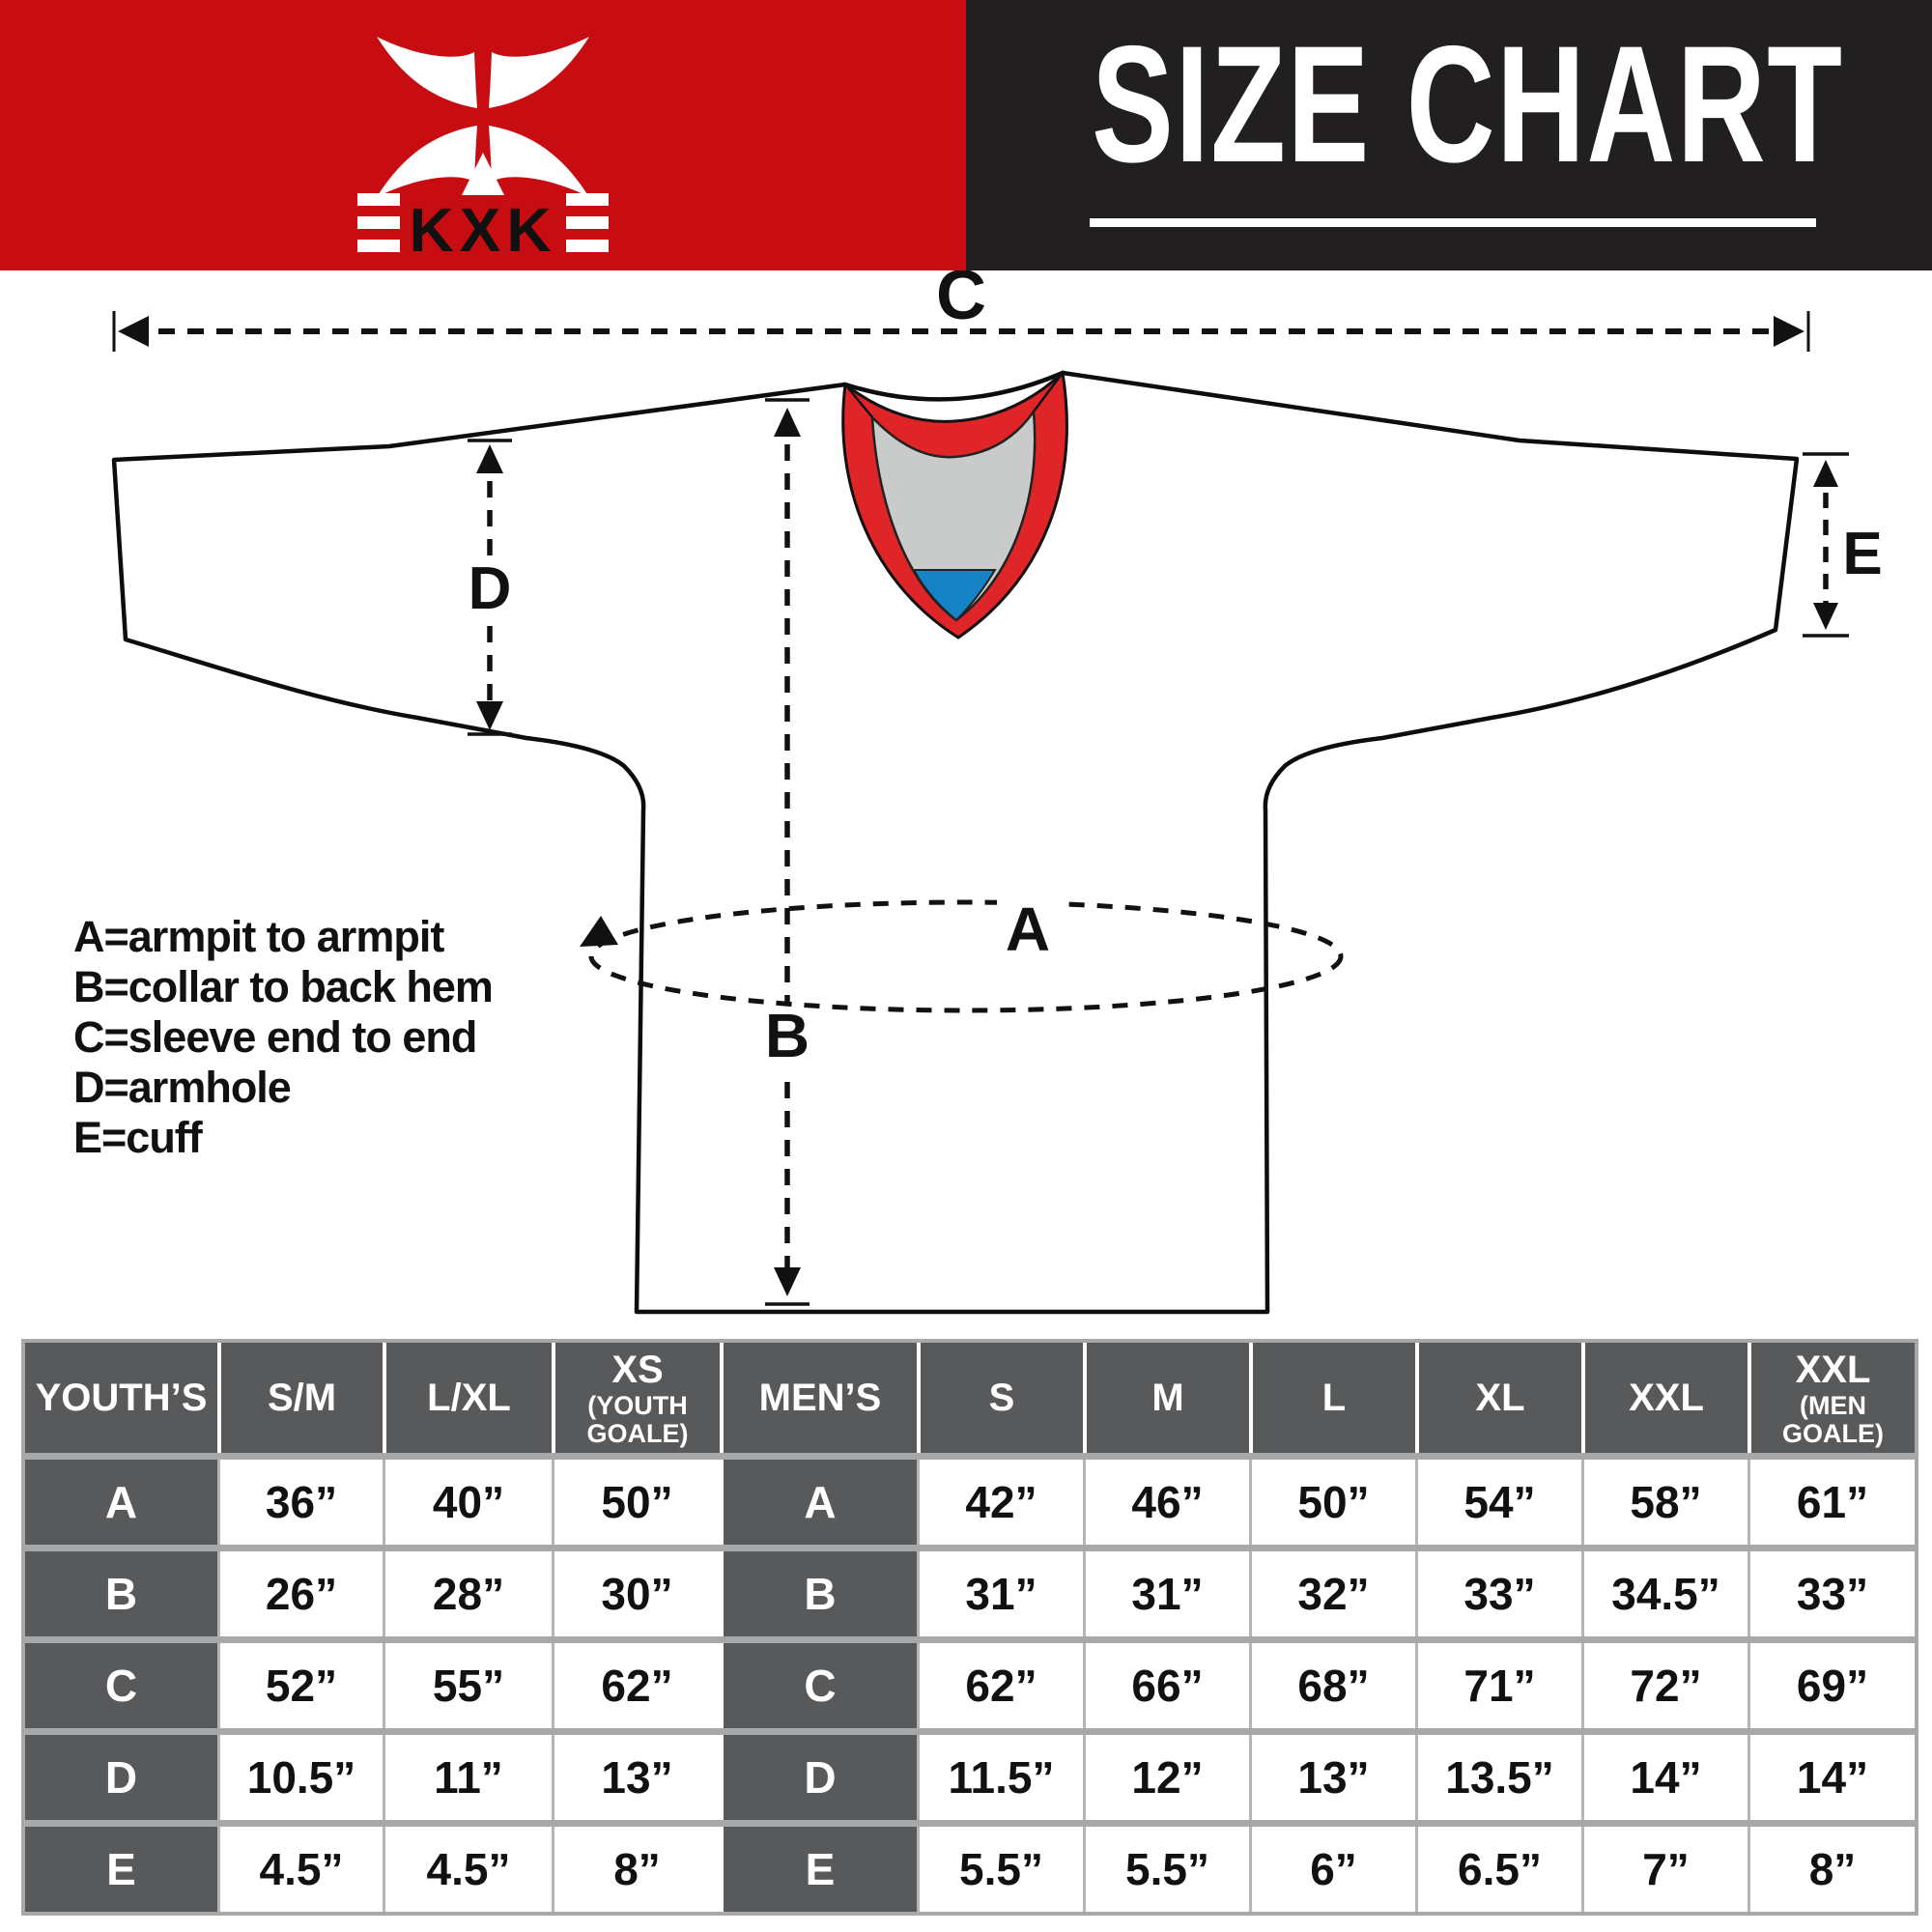 Image resolution: width=1932 pixels, height=1932 pixels. I want to click on dim-line-e, so click(1826, 545).